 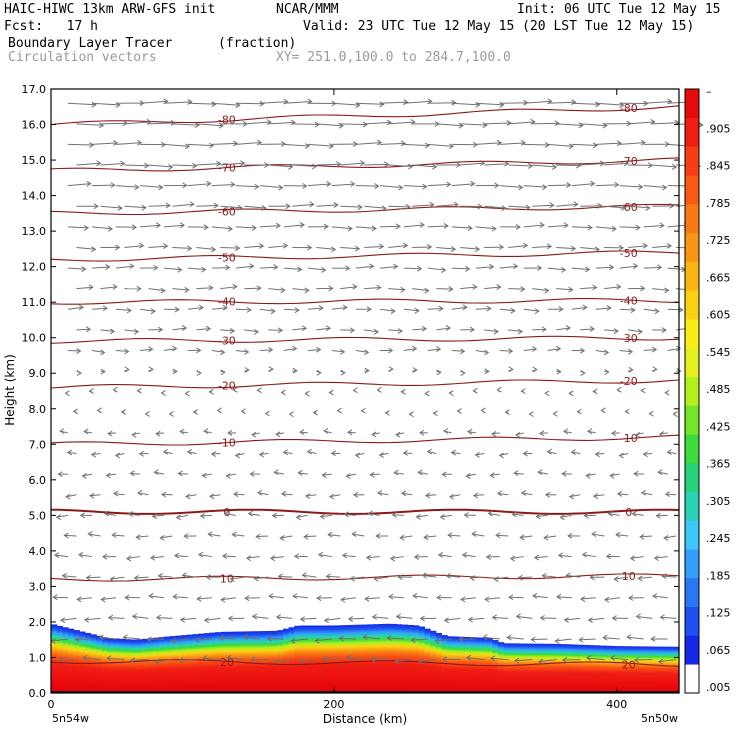 What do you see at coordinates (227, 385) in the screenshot?
I see `isotherm-label: -20` at bounding box center [227, 385].